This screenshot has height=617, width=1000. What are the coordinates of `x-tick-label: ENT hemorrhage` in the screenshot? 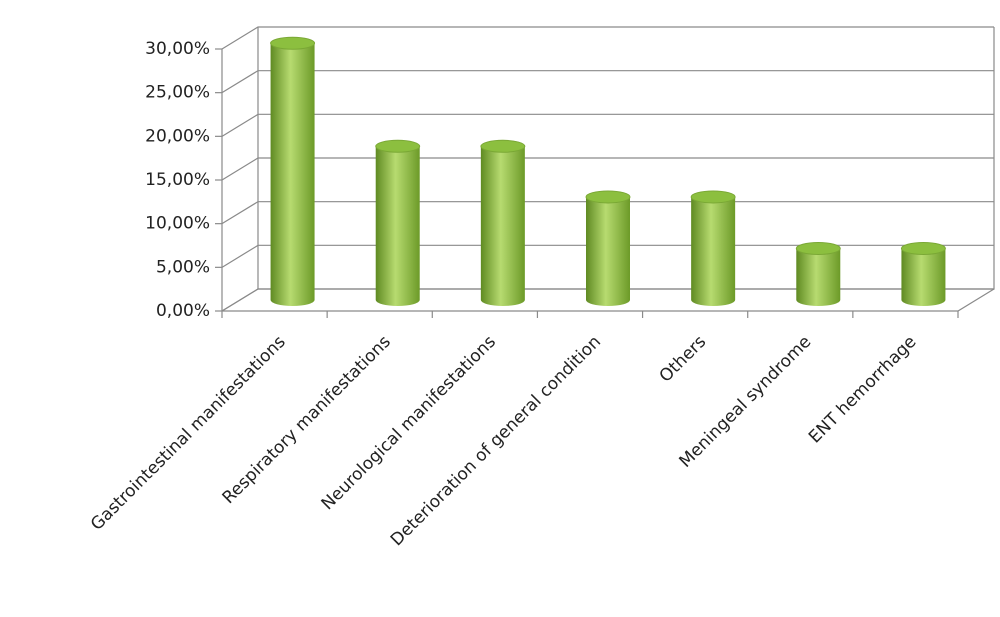 It's located at (862, 389).